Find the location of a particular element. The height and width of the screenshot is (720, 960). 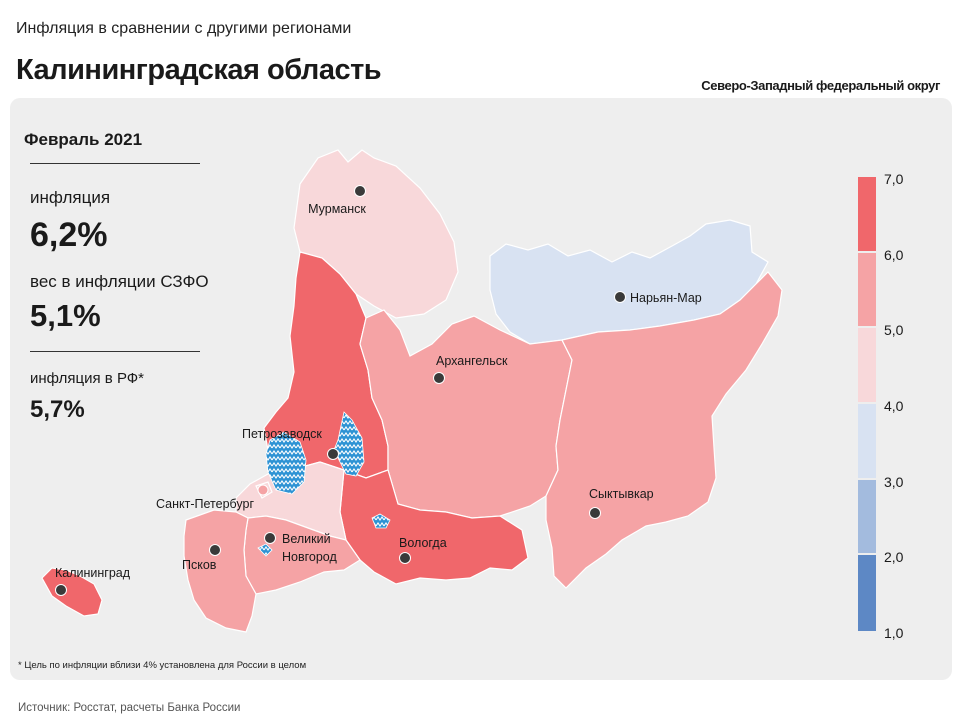

legend-tick-label: 3,0 is located at coordinates (894, 481).